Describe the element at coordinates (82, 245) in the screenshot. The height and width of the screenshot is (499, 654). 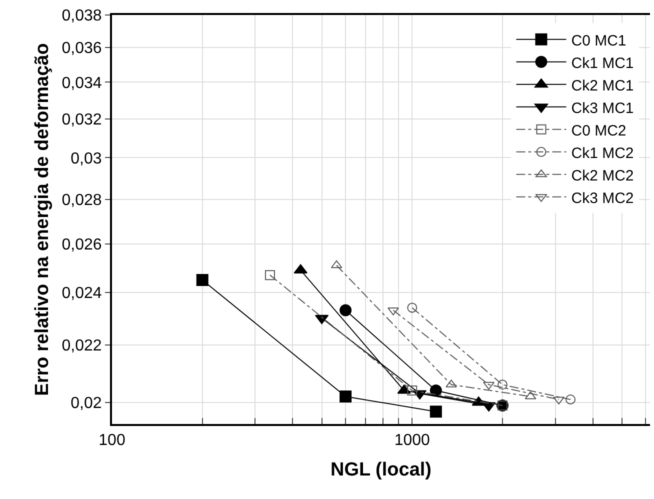
I see `y-tick-label: 0,026` at that location.